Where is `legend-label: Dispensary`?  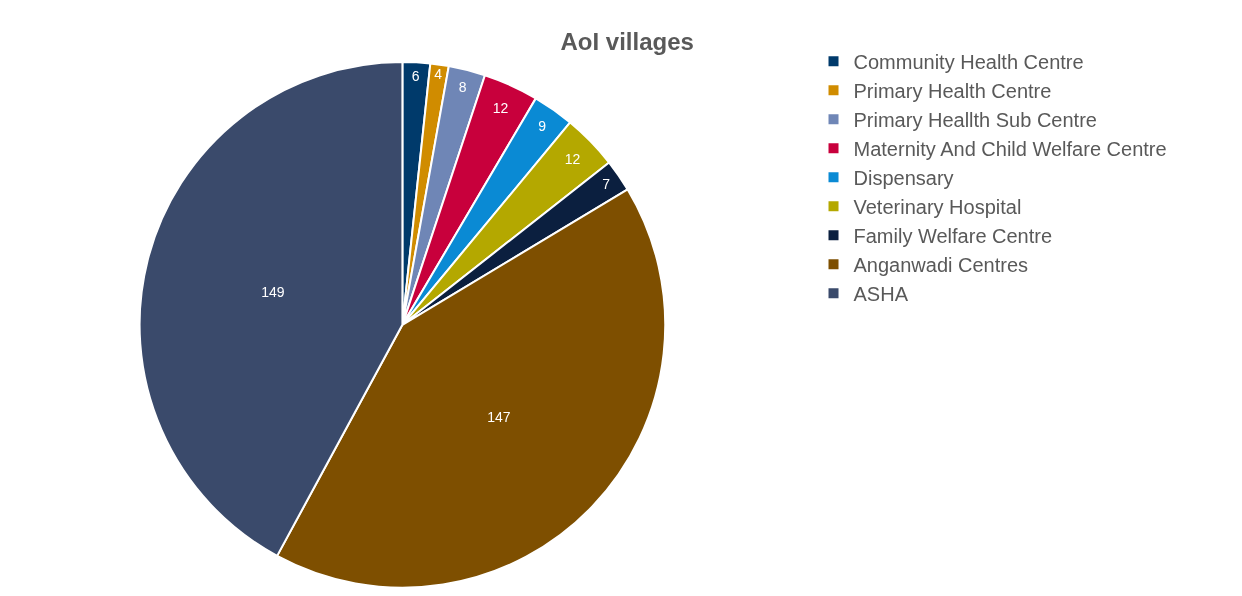 legend-label: Dispensary is located at coordinates (903, 178).